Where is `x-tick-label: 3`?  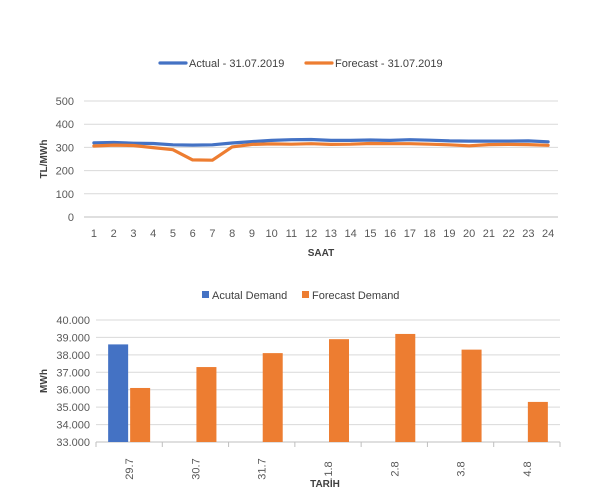
x-tick-label: 3 is located at coordinates (133, 234).